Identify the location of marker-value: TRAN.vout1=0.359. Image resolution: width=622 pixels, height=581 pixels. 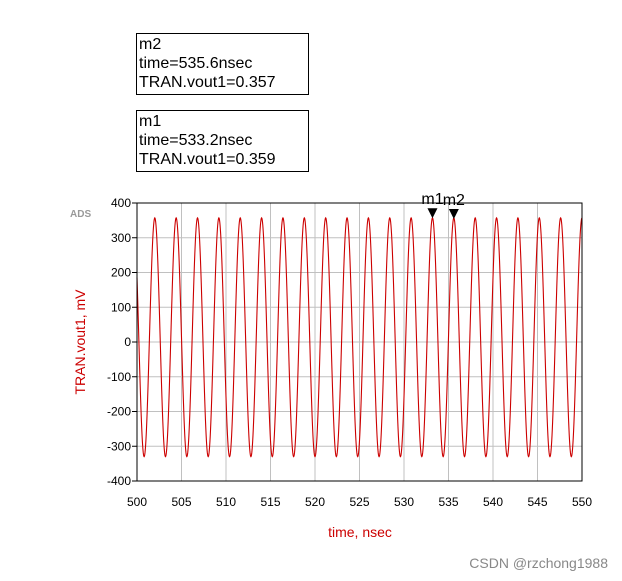
(207, 159).